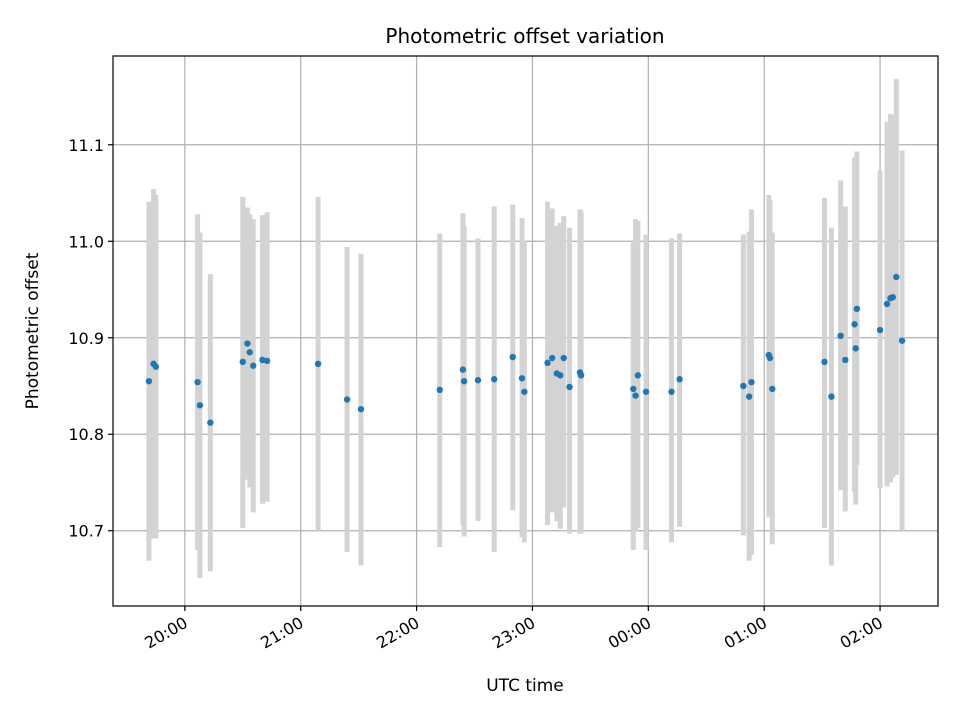  What do you see at coordinates (86, 531) in the screenshot?
I see `y-tick-label: 10.7` at bounding box center [86, 531].